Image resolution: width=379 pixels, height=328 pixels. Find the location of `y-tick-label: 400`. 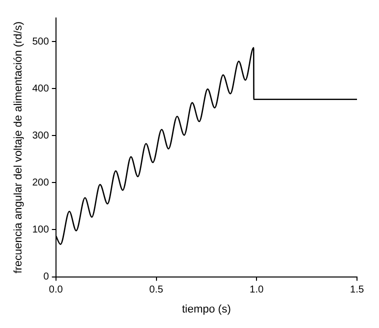

y-tick-label: 400 is located at coordinates (41, 88).